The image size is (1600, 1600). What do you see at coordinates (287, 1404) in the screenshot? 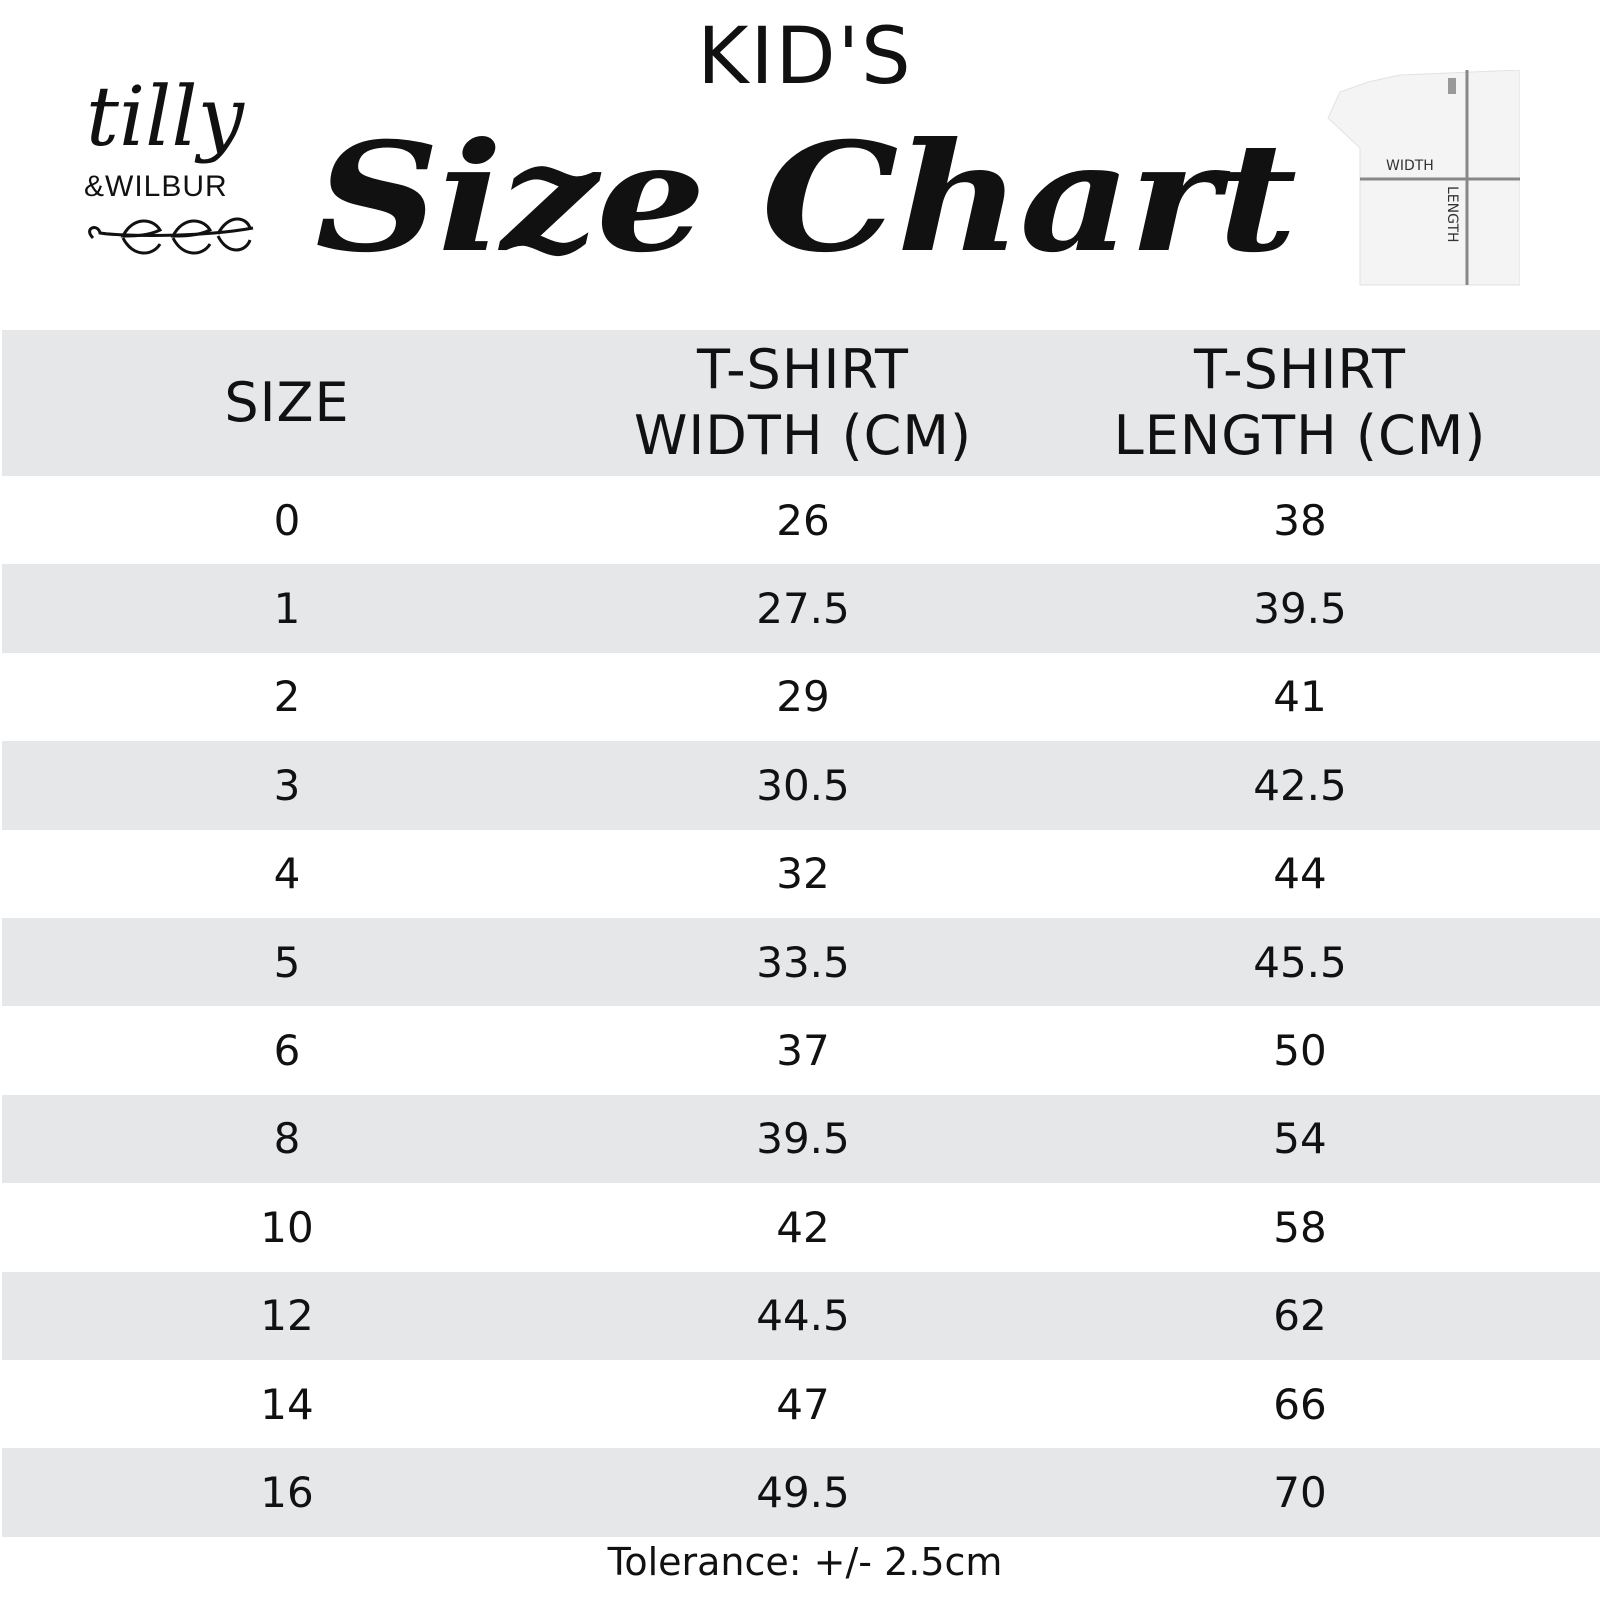
I see `cell-size: 14` at bounding box center [287, 1404].